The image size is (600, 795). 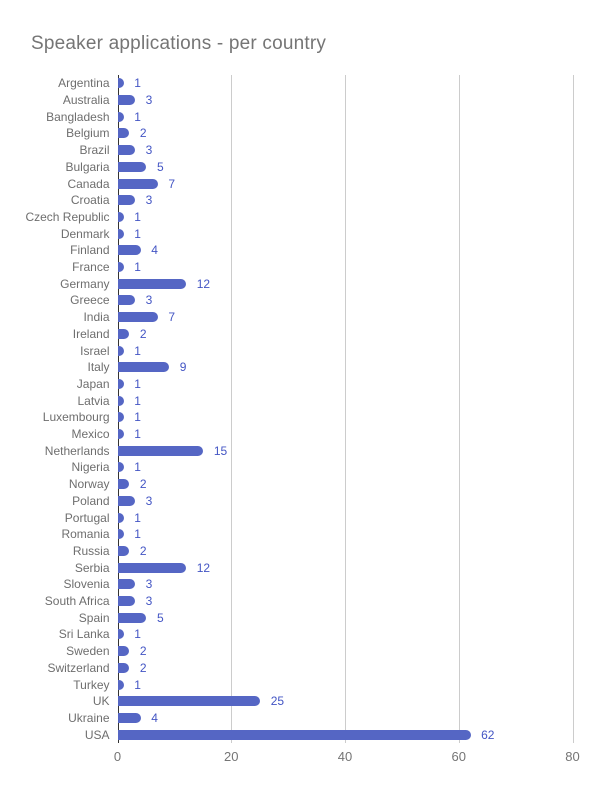 I want to click on category-label: Belgium, so click(x=88, y=133).